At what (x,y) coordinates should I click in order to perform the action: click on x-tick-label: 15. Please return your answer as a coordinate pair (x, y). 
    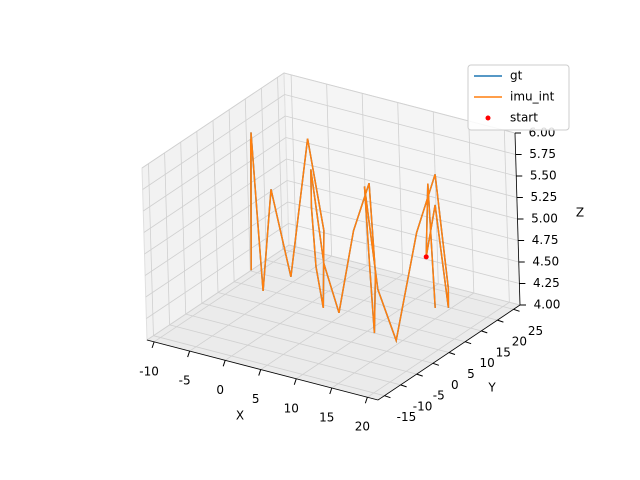
    Looking at the image, I should click on (326, 418).